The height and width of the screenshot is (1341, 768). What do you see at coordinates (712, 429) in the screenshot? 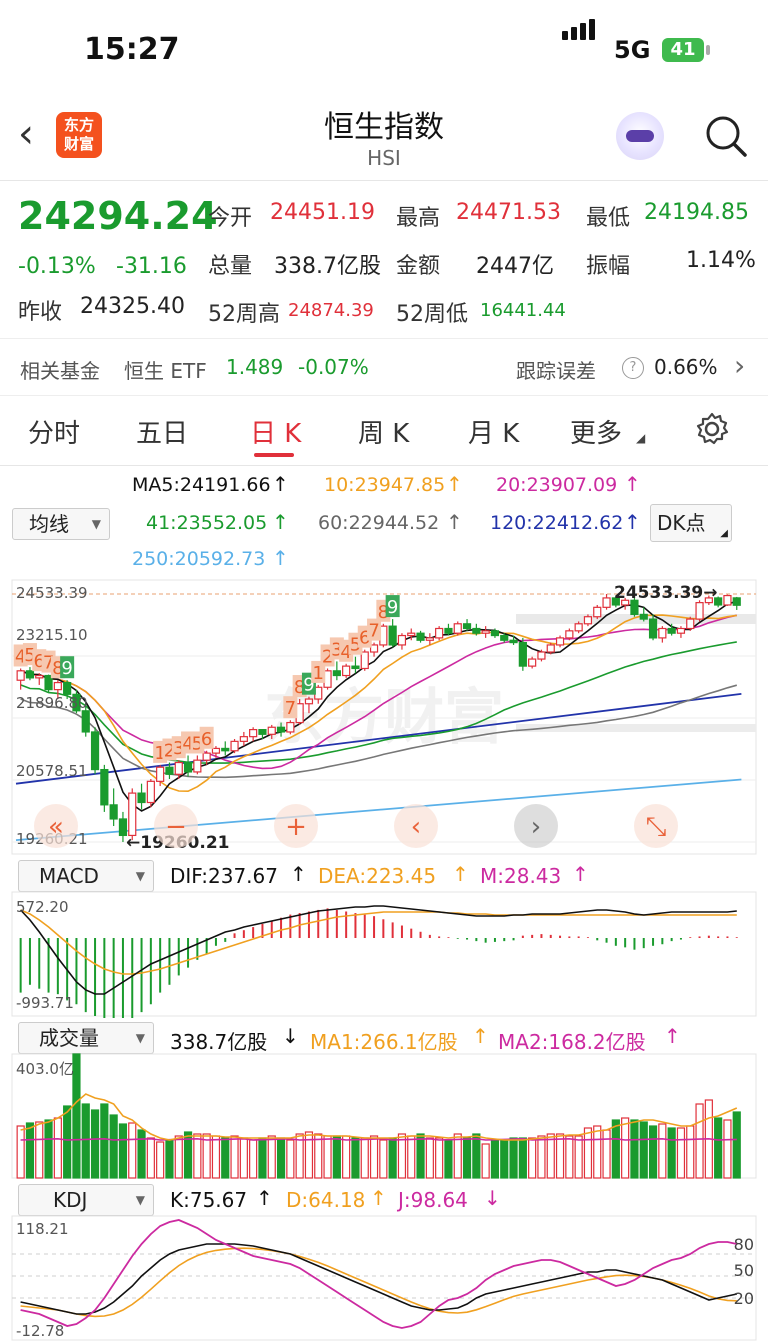
I see `settings-gear-icon` at bounding box center [712, 429].